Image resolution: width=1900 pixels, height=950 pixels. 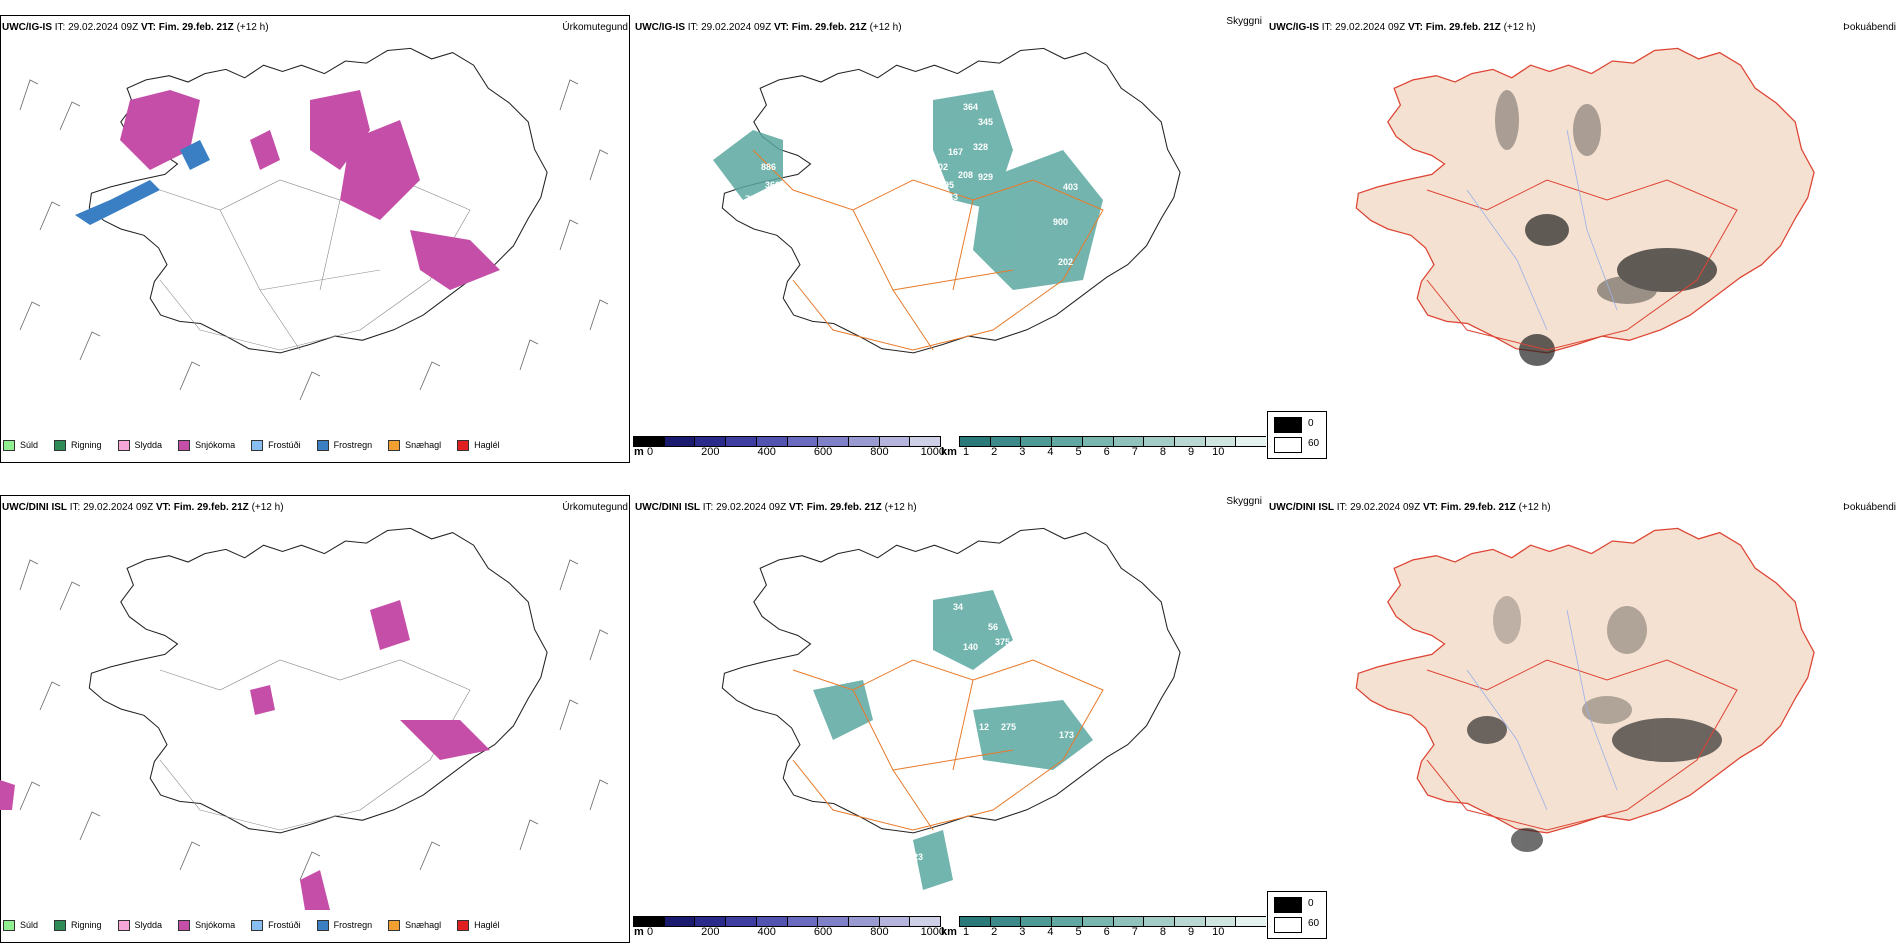 What do you see at coordinates (958, 607) in the screenshot?
I see `vis-mark: 34` at bounding box center [958, 607].